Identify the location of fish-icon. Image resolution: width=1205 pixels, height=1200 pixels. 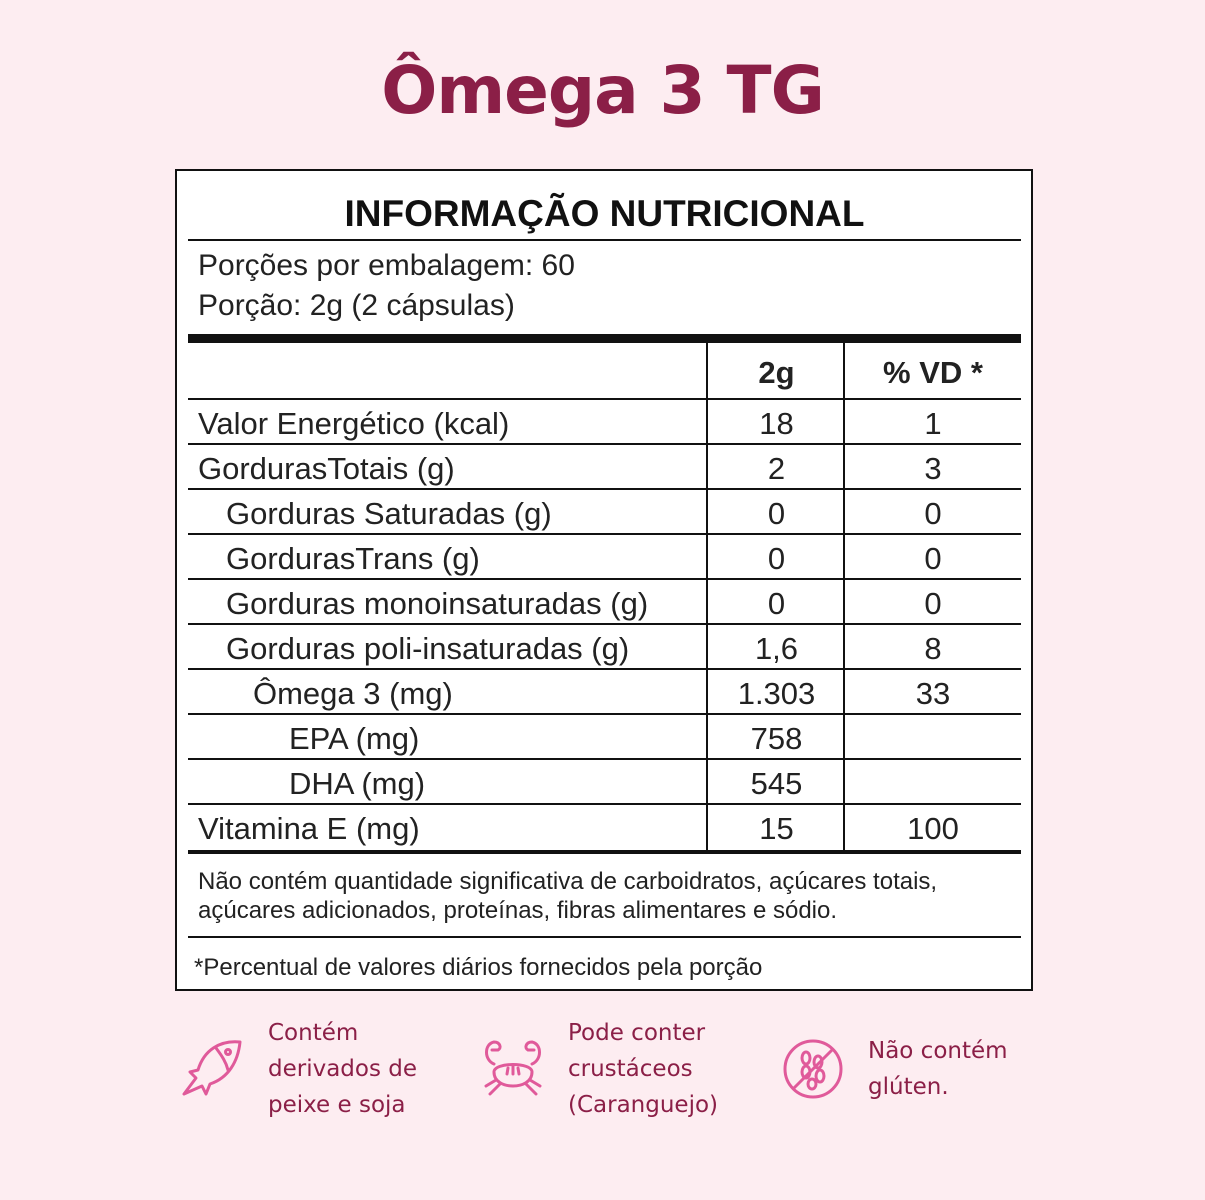
(212, 1068).